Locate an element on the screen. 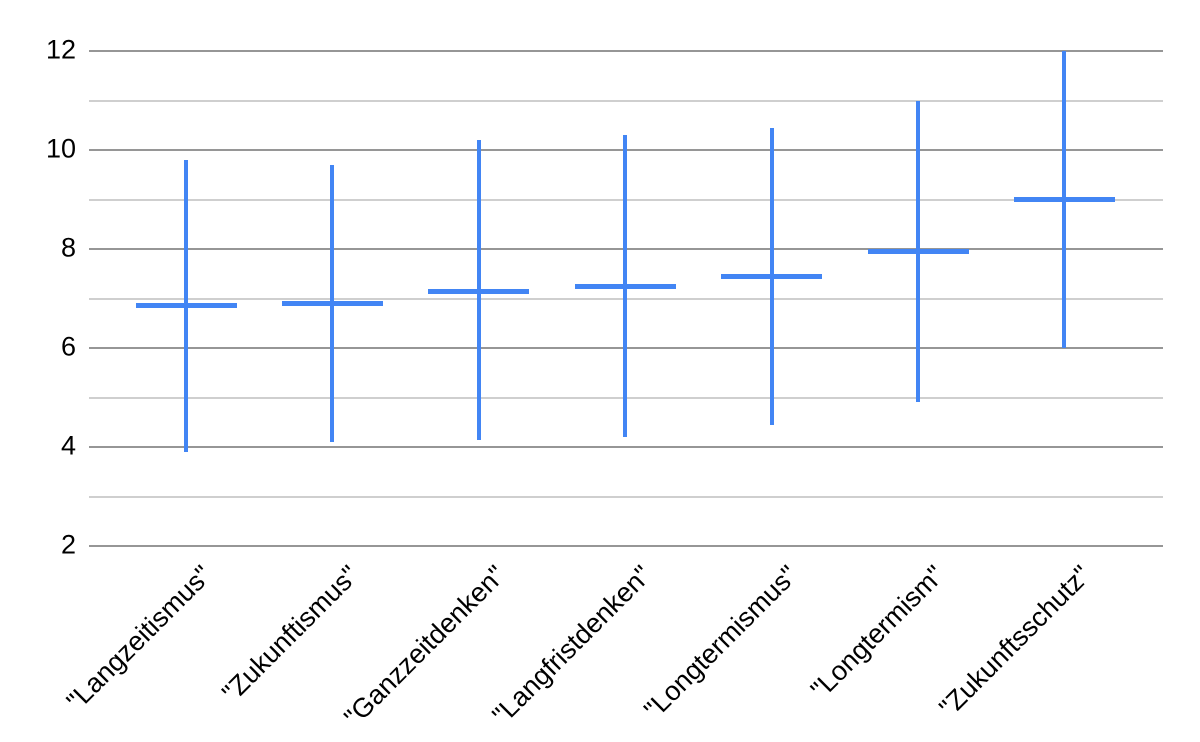 The width and height of the screenshot is (1200, 742). x-category-label: "Zukunftsschutz" is located at coordinates (1015, 641).